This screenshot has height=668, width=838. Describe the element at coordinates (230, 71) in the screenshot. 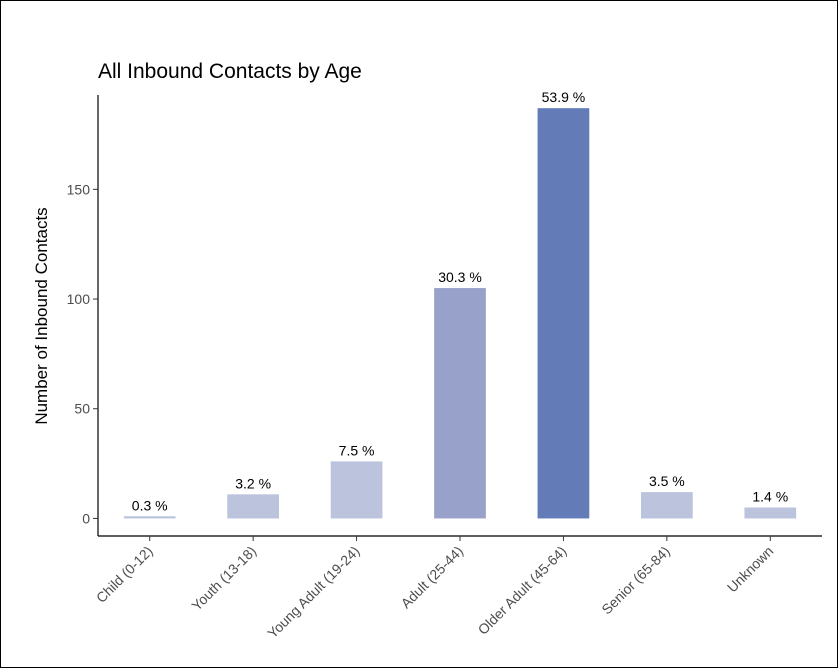

I see `chart-title: All Inbound Contacts by Age` at that location.